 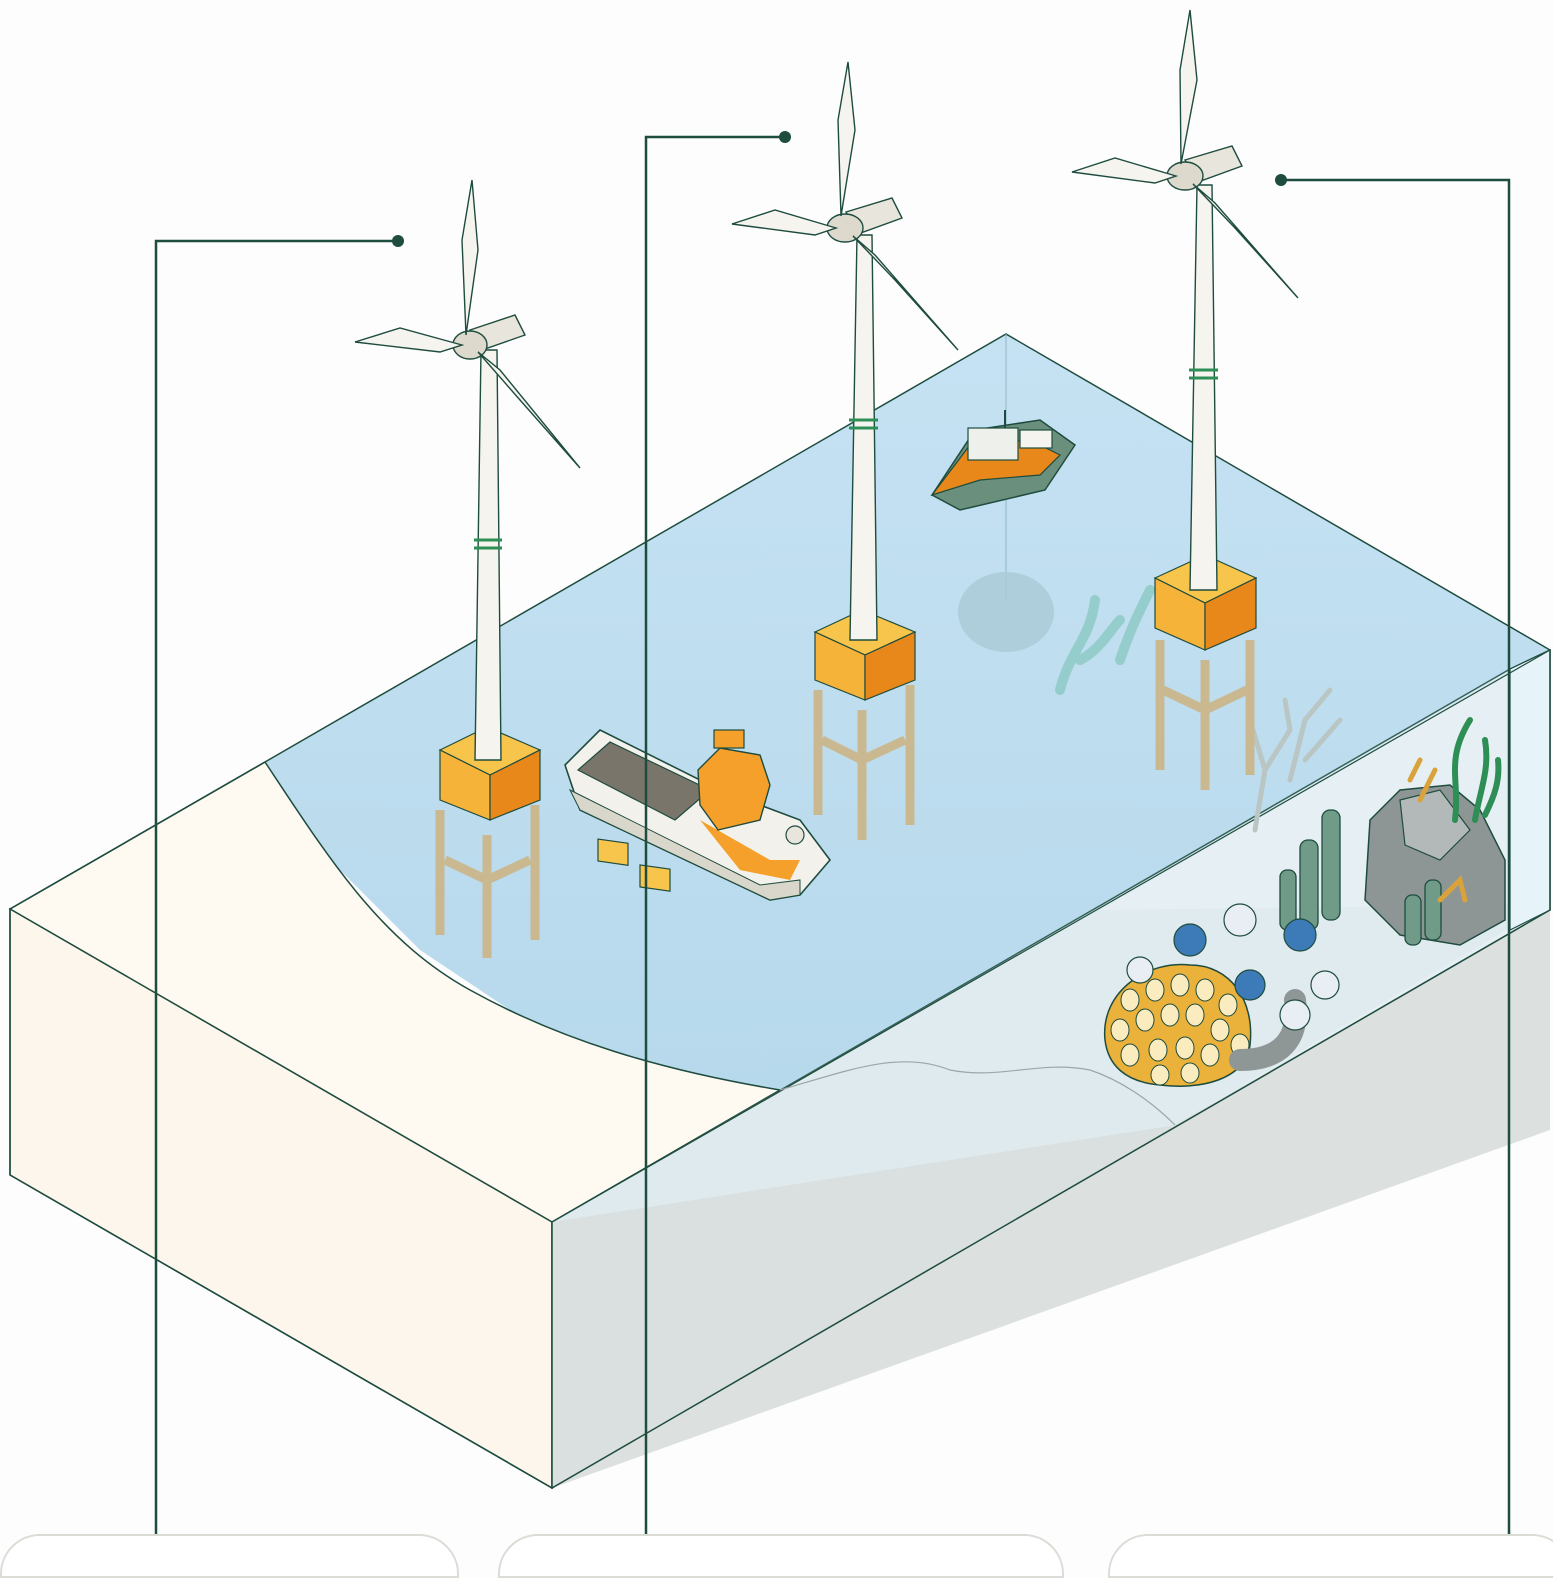 I want to click on anemone-icon, so click(x=1233, y=967).